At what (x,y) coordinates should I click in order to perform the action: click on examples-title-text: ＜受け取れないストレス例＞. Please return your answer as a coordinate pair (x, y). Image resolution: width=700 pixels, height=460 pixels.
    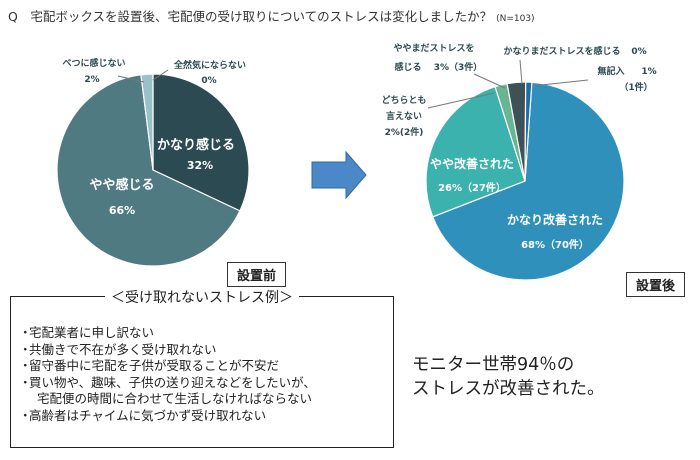
    Looking at the image, I should click on (202, 298).